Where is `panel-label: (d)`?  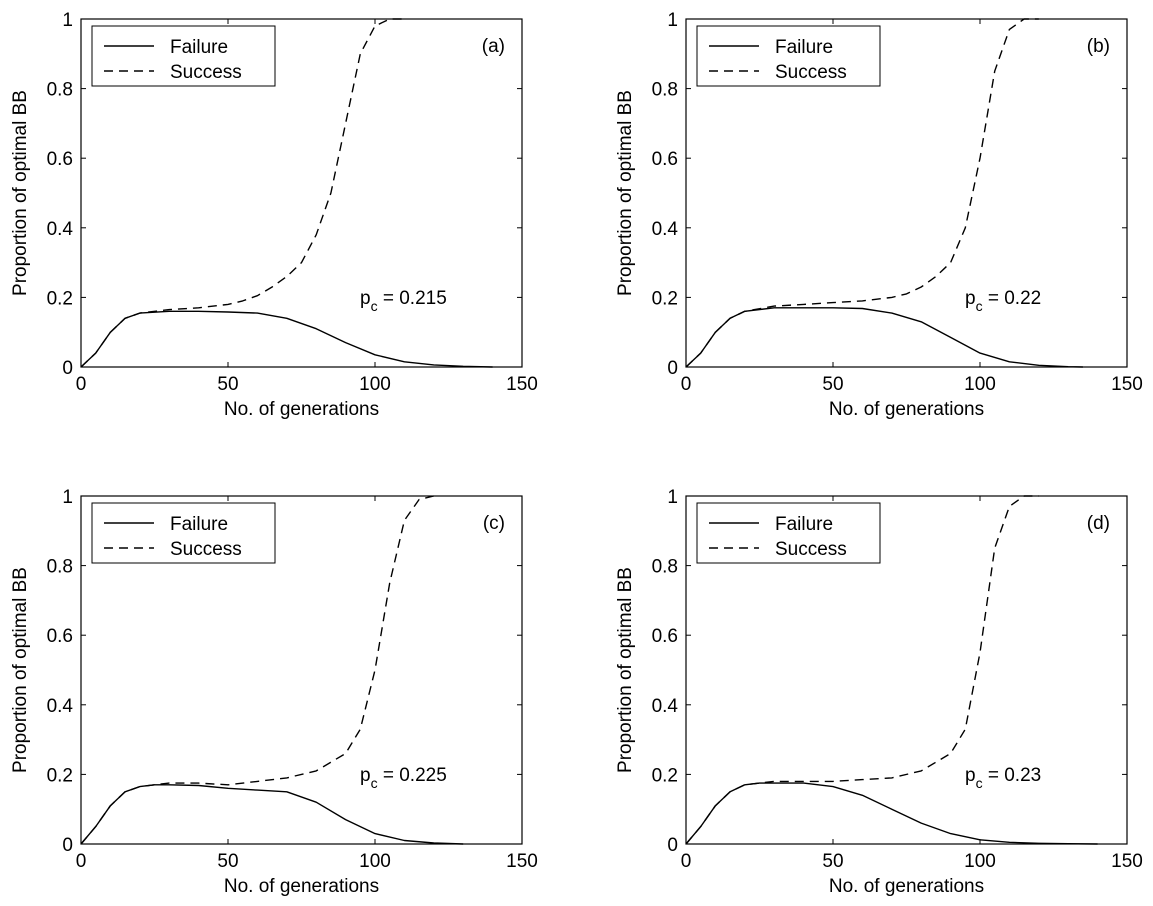
panel-label: (d) is located at coordinates (1098, 523).